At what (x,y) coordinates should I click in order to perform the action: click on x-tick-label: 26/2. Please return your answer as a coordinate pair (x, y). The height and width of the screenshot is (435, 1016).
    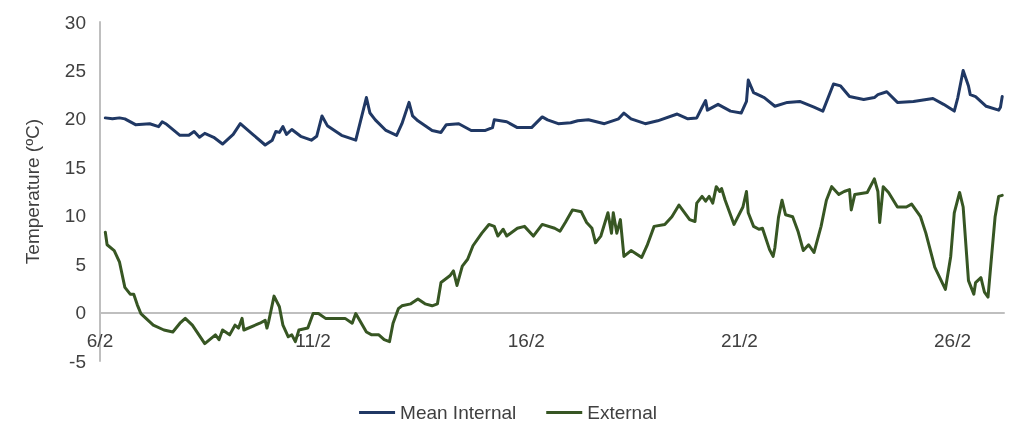
    Looking at the image, I should click on (952, 340).